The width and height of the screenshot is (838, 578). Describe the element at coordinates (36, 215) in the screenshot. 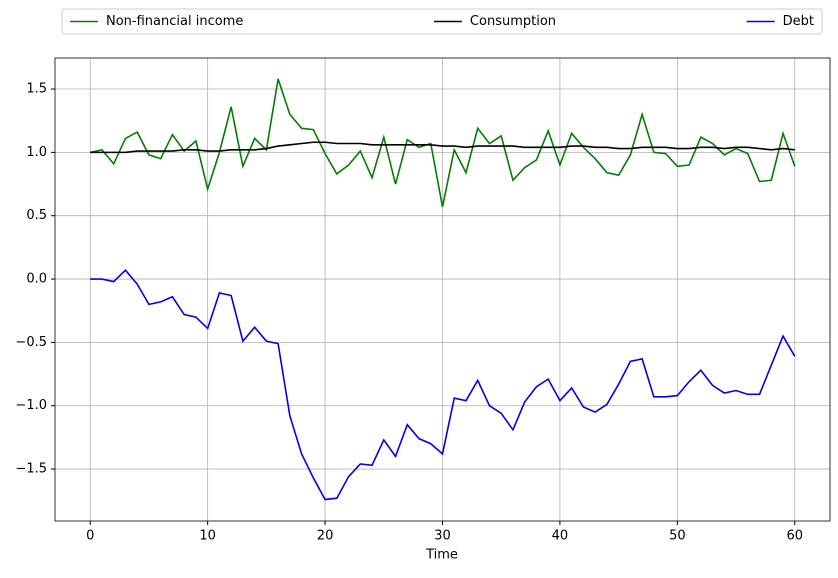

I see `y-tick-label: 0.5` at that location.